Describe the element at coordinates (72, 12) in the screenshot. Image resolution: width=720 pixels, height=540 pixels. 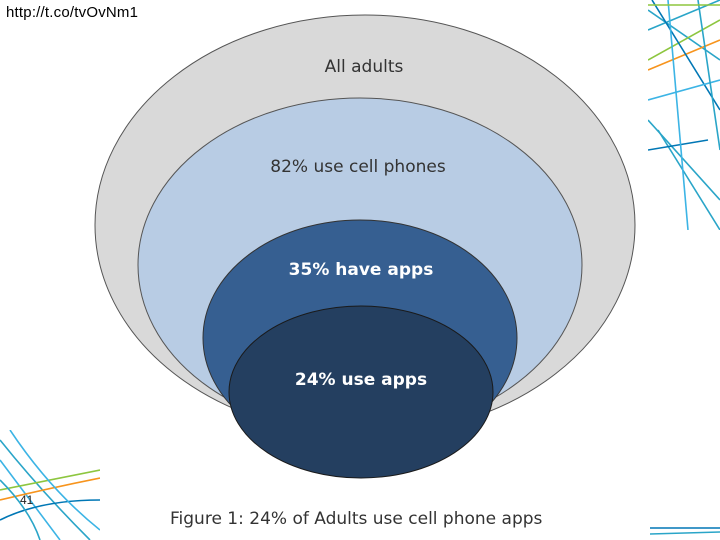
I see `url-label: http://t.co/tvOvNm1` at that location.